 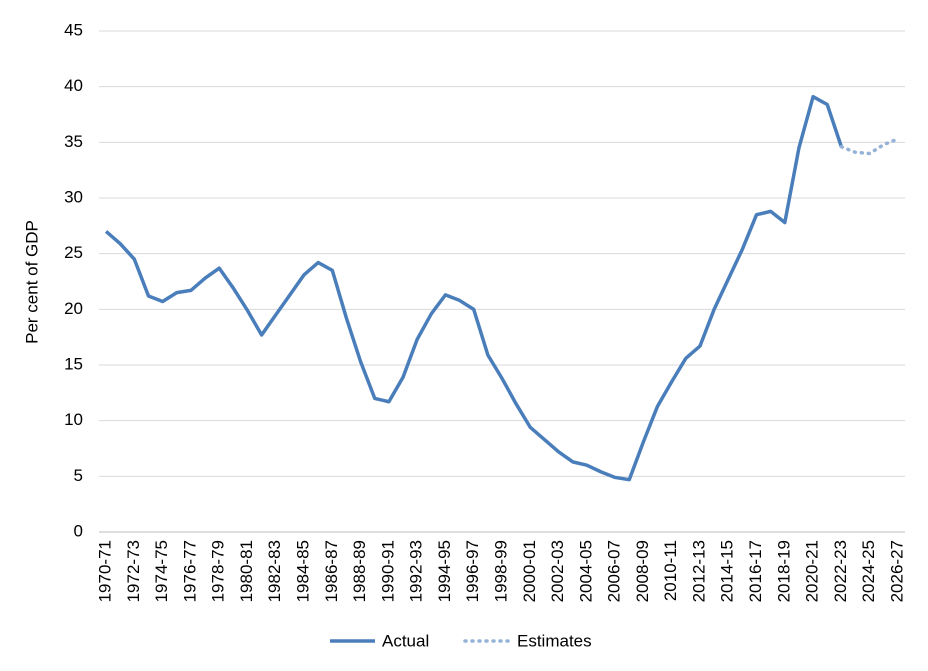 I want to click on x-tick-label: 2018-19, so click(x=783, y=571).